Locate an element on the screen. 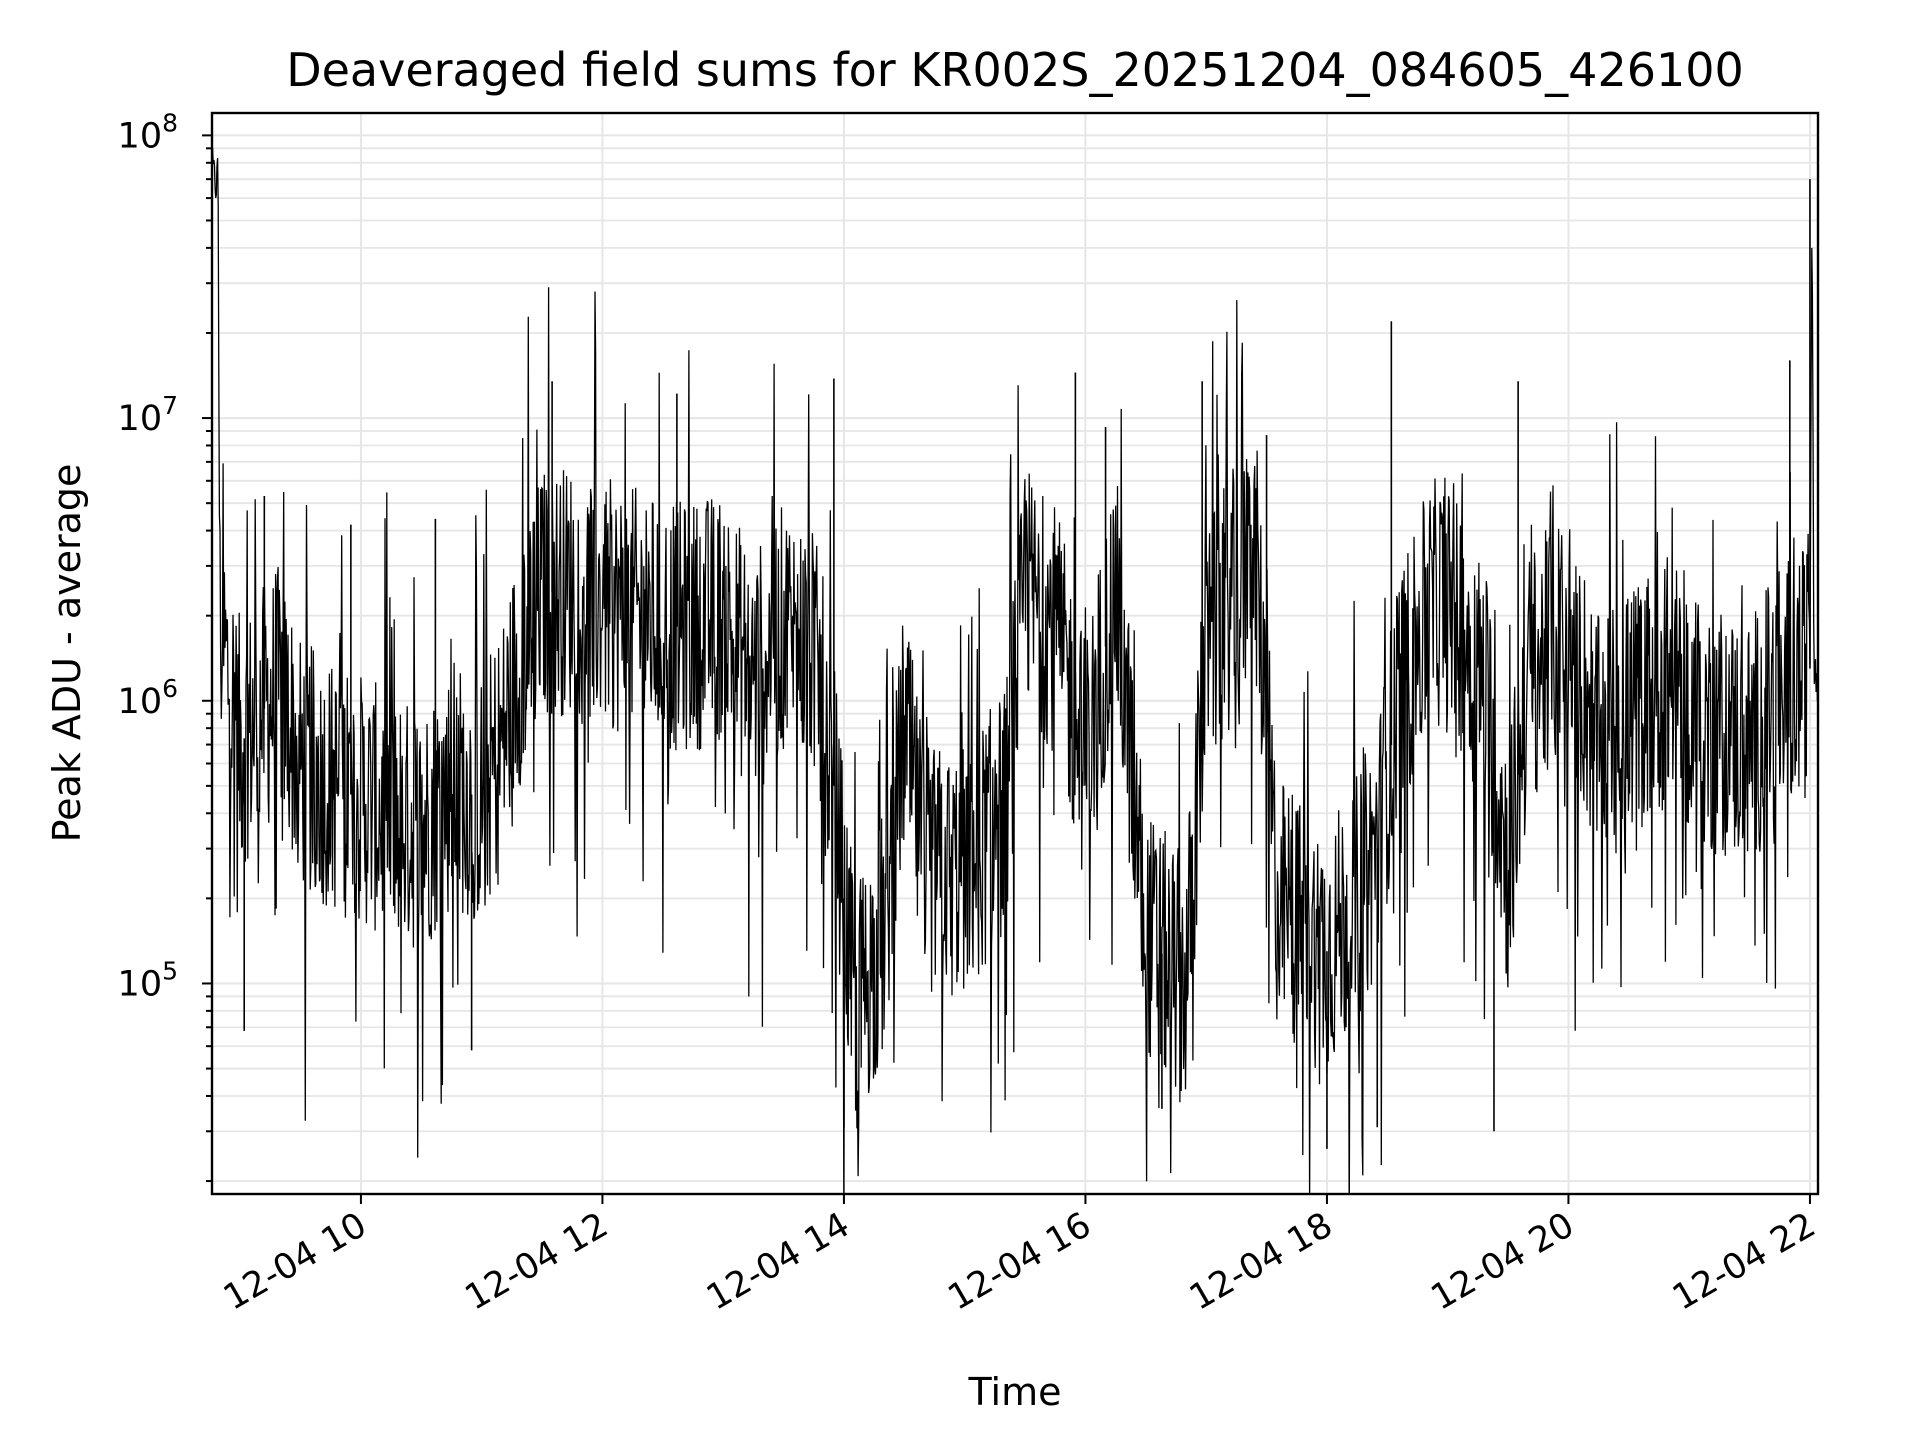 Image resolution: width=1920 pixels, height=1440 pixels. y-tick-exponent: 6 is located at coordinates (170, 688).